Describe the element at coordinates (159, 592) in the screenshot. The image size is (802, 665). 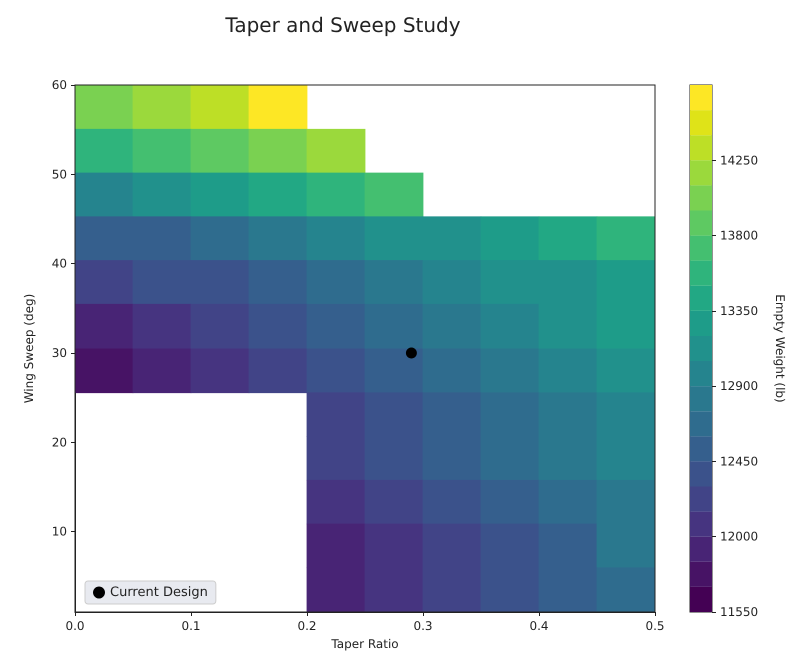
I see `legend-label: Current Design` at that location.